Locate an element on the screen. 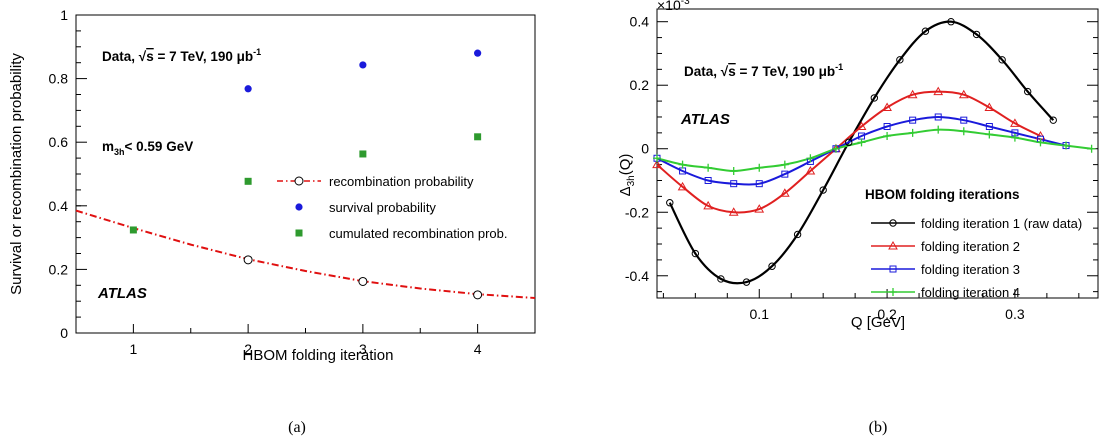  panel-a-ytick-label: 1 is located at coordinates (64, 15).